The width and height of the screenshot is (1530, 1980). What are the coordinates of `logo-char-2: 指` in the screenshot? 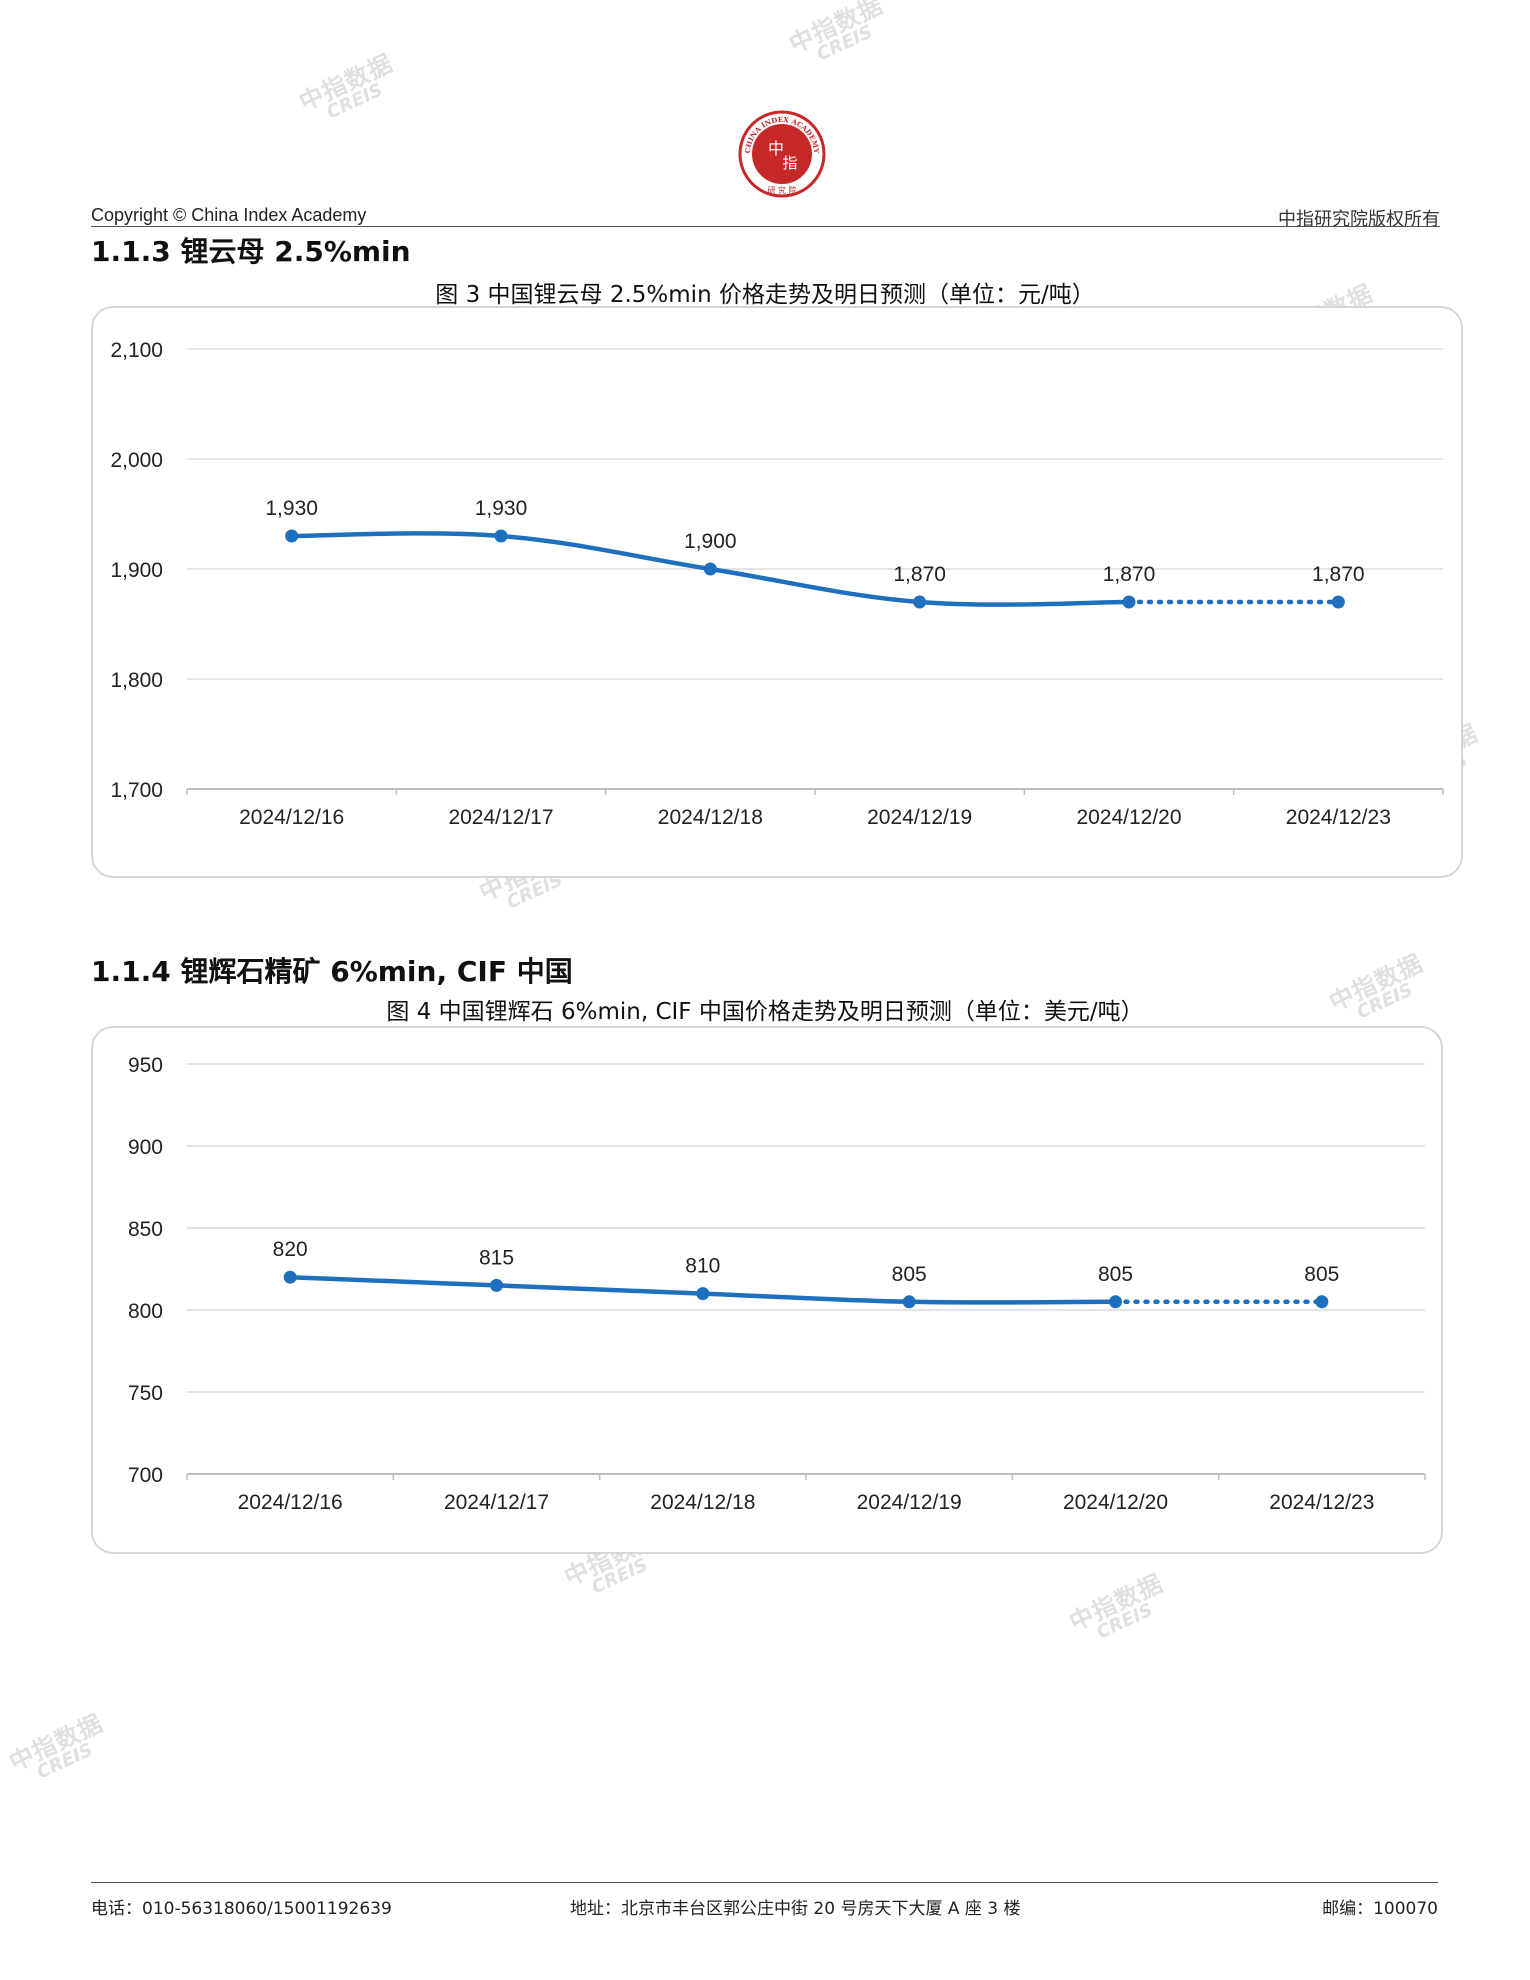 It's located at (789, 163).